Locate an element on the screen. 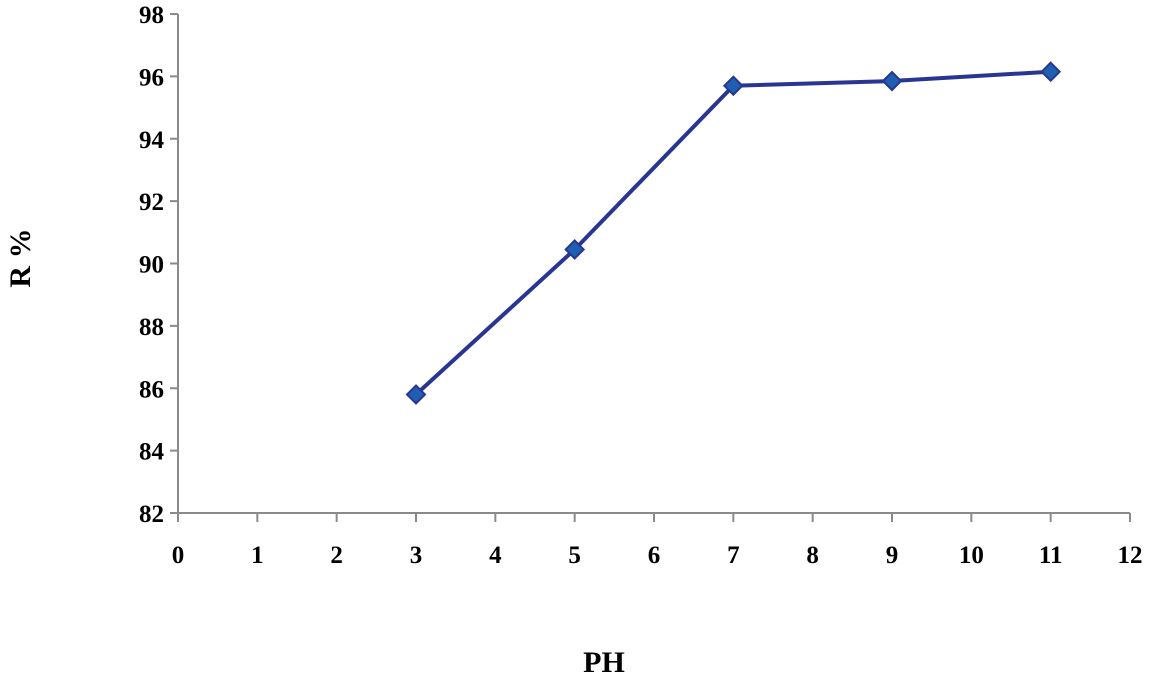 Image resolution: width=1150 pixels, height=677 pixels. y-tick-label: 92 is located at coordinates (151, 202).